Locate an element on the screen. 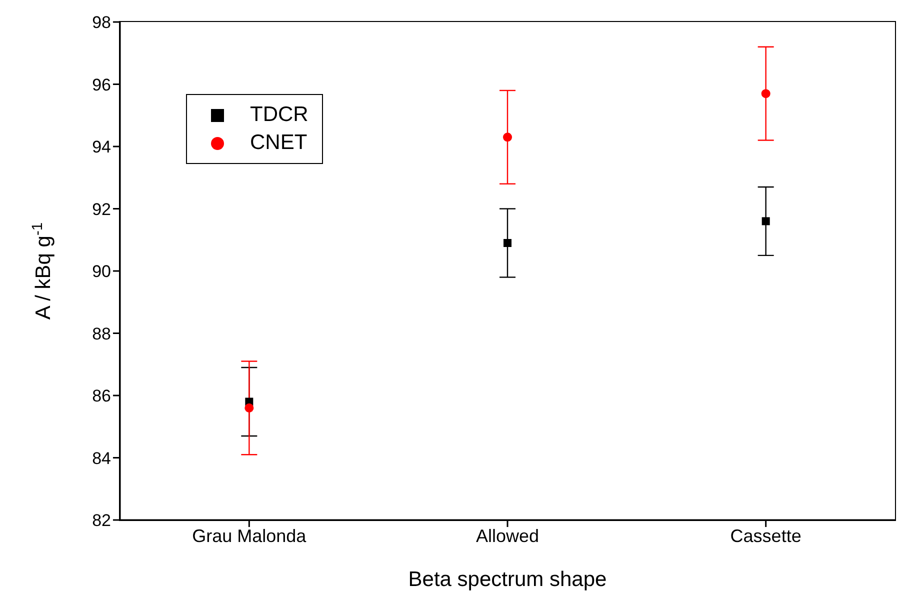 This screenshot has width=913, height=608. x-tick-label: Cassette is located at coordinates (766, 536).